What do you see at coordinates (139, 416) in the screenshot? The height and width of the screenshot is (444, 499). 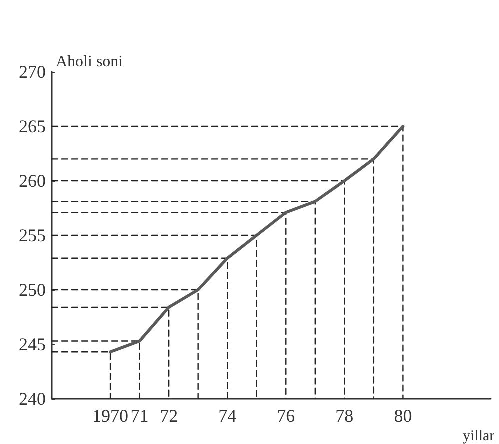 I see `x-tick-label: 71` at bounding box center [139, 416].